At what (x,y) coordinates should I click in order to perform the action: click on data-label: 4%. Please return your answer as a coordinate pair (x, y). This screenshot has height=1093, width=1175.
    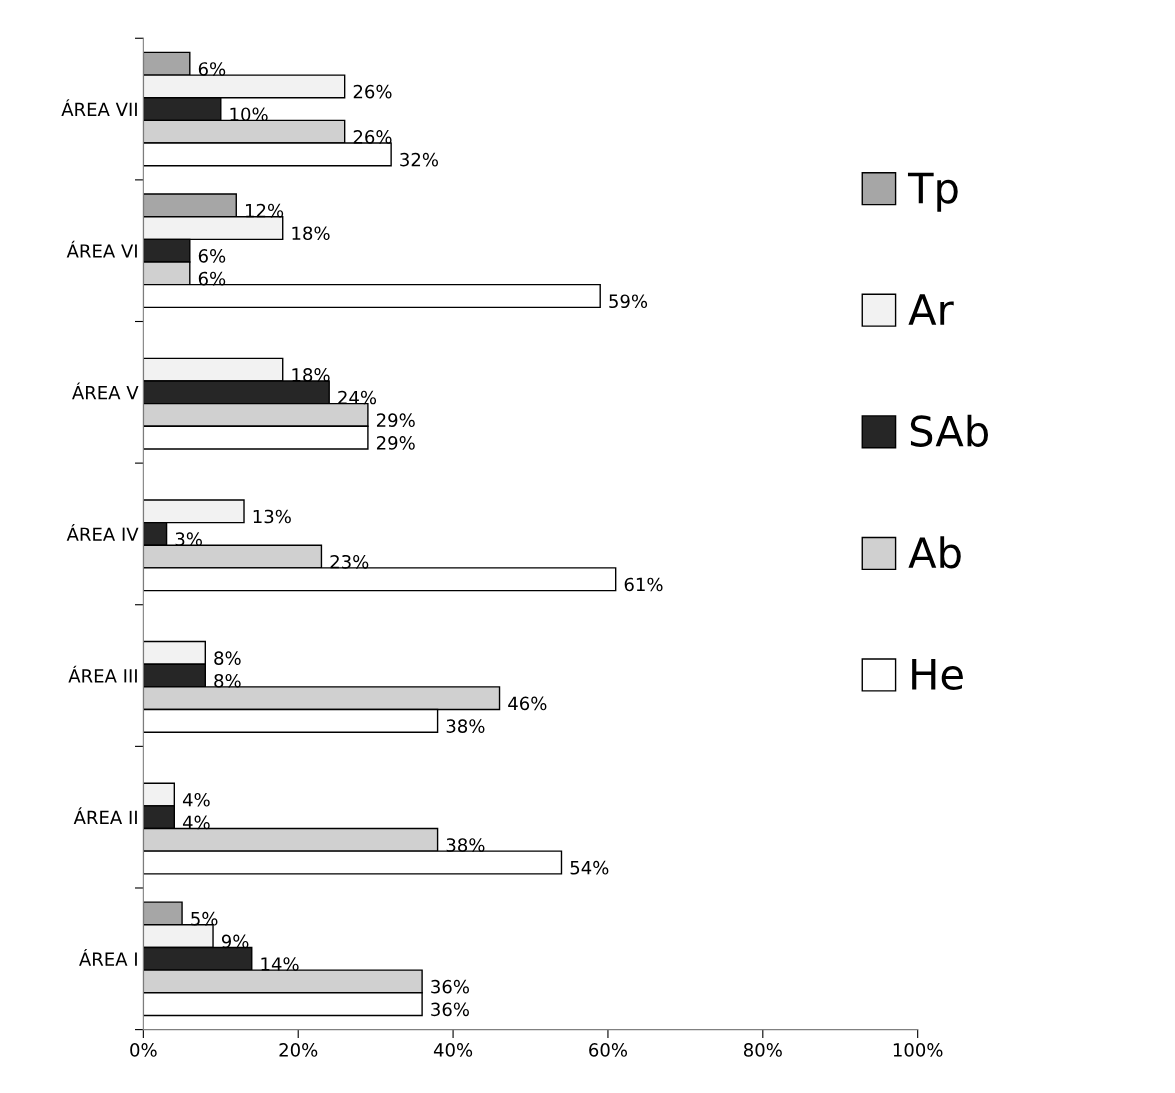
    Looking at the image, I should click on (196, 799).